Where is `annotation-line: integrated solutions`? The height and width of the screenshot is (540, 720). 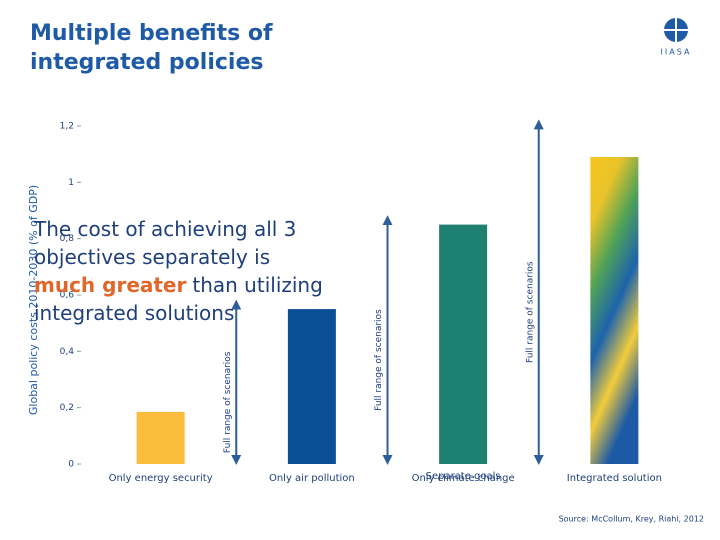 annotation-line: integrated solutions is located at coordinates (134, 313).